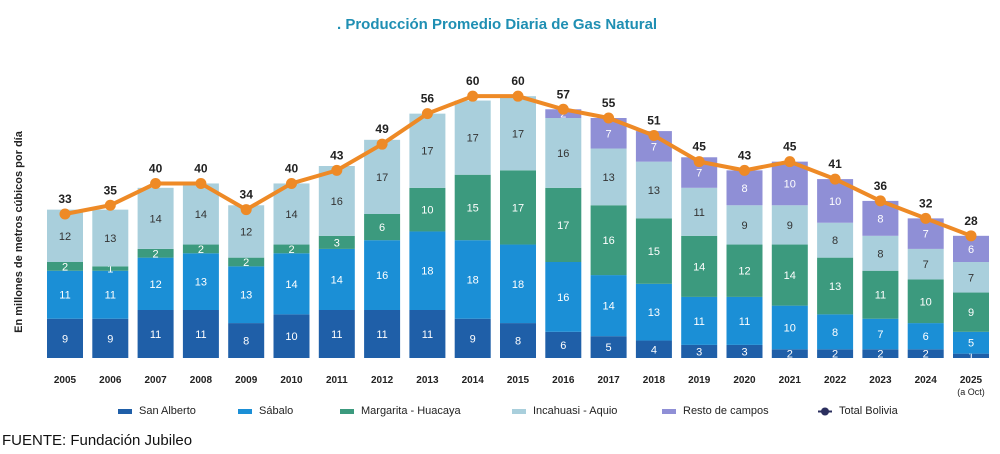 Image resolution: width=1000 pixels, height=454 pixels. I want to click on total-label: 34, so click(247, 195).